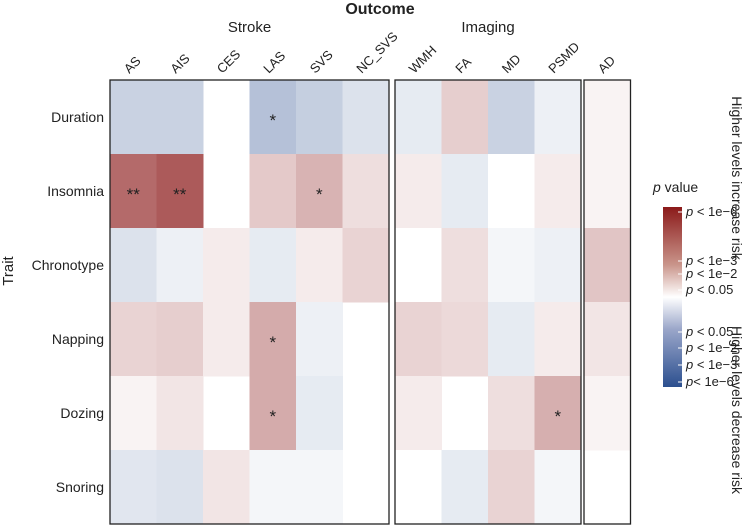  Describe the element at coordinates (377, 52) in the screenshot. I see `column-label: NC_SVS` at that location.